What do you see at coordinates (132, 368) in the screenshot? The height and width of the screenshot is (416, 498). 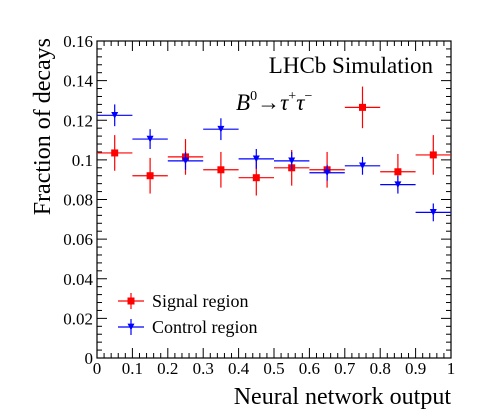 I see `x-tick-label: 0.1` at bounding box center [132, 368].